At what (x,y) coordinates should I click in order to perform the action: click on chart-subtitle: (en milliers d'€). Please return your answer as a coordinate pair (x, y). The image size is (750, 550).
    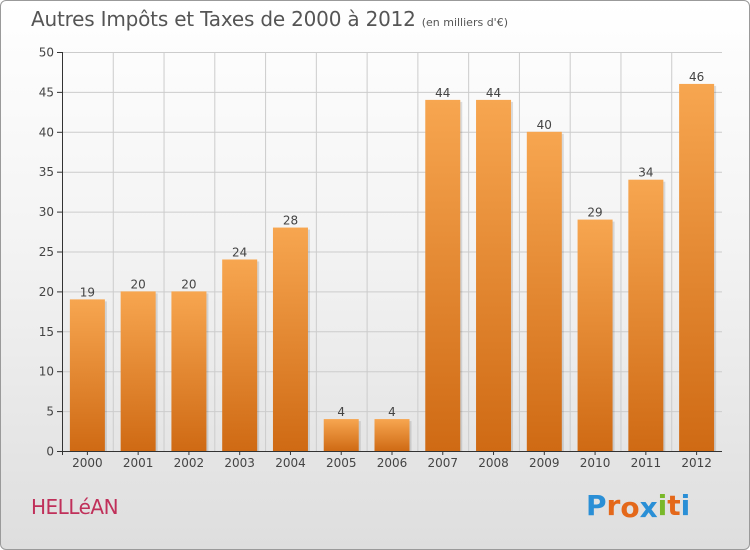
    Looking at the image, I should click on (464, 22).